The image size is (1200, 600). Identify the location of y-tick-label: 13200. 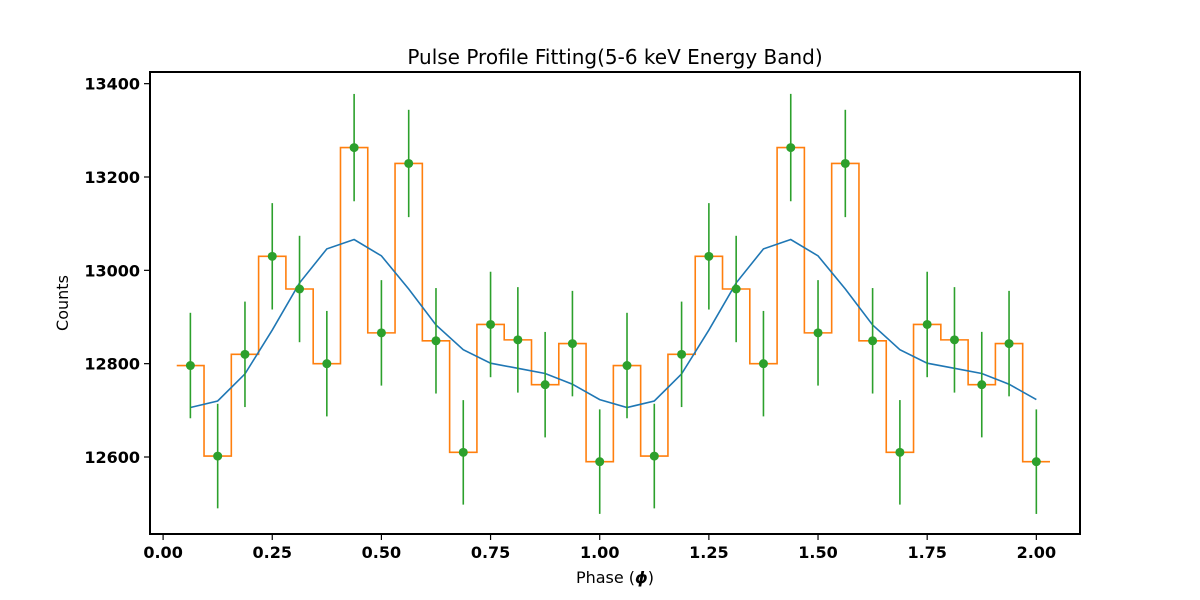
(112, 177).